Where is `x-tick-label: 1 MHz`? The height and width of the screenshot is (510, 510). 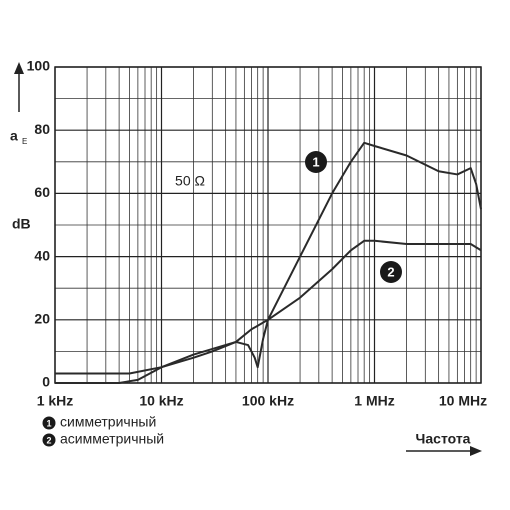 x-tick-label: 1 MHz is located at coordinates (374, 401).